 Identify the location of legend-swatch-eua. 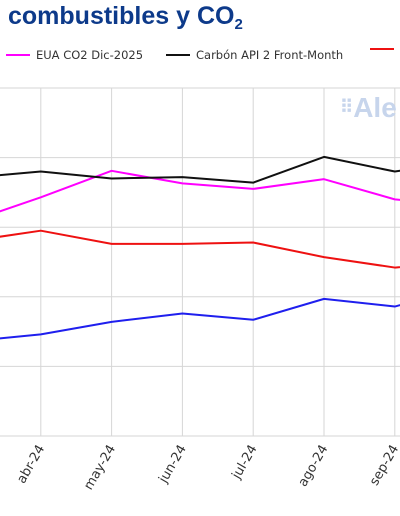
(18, 55).